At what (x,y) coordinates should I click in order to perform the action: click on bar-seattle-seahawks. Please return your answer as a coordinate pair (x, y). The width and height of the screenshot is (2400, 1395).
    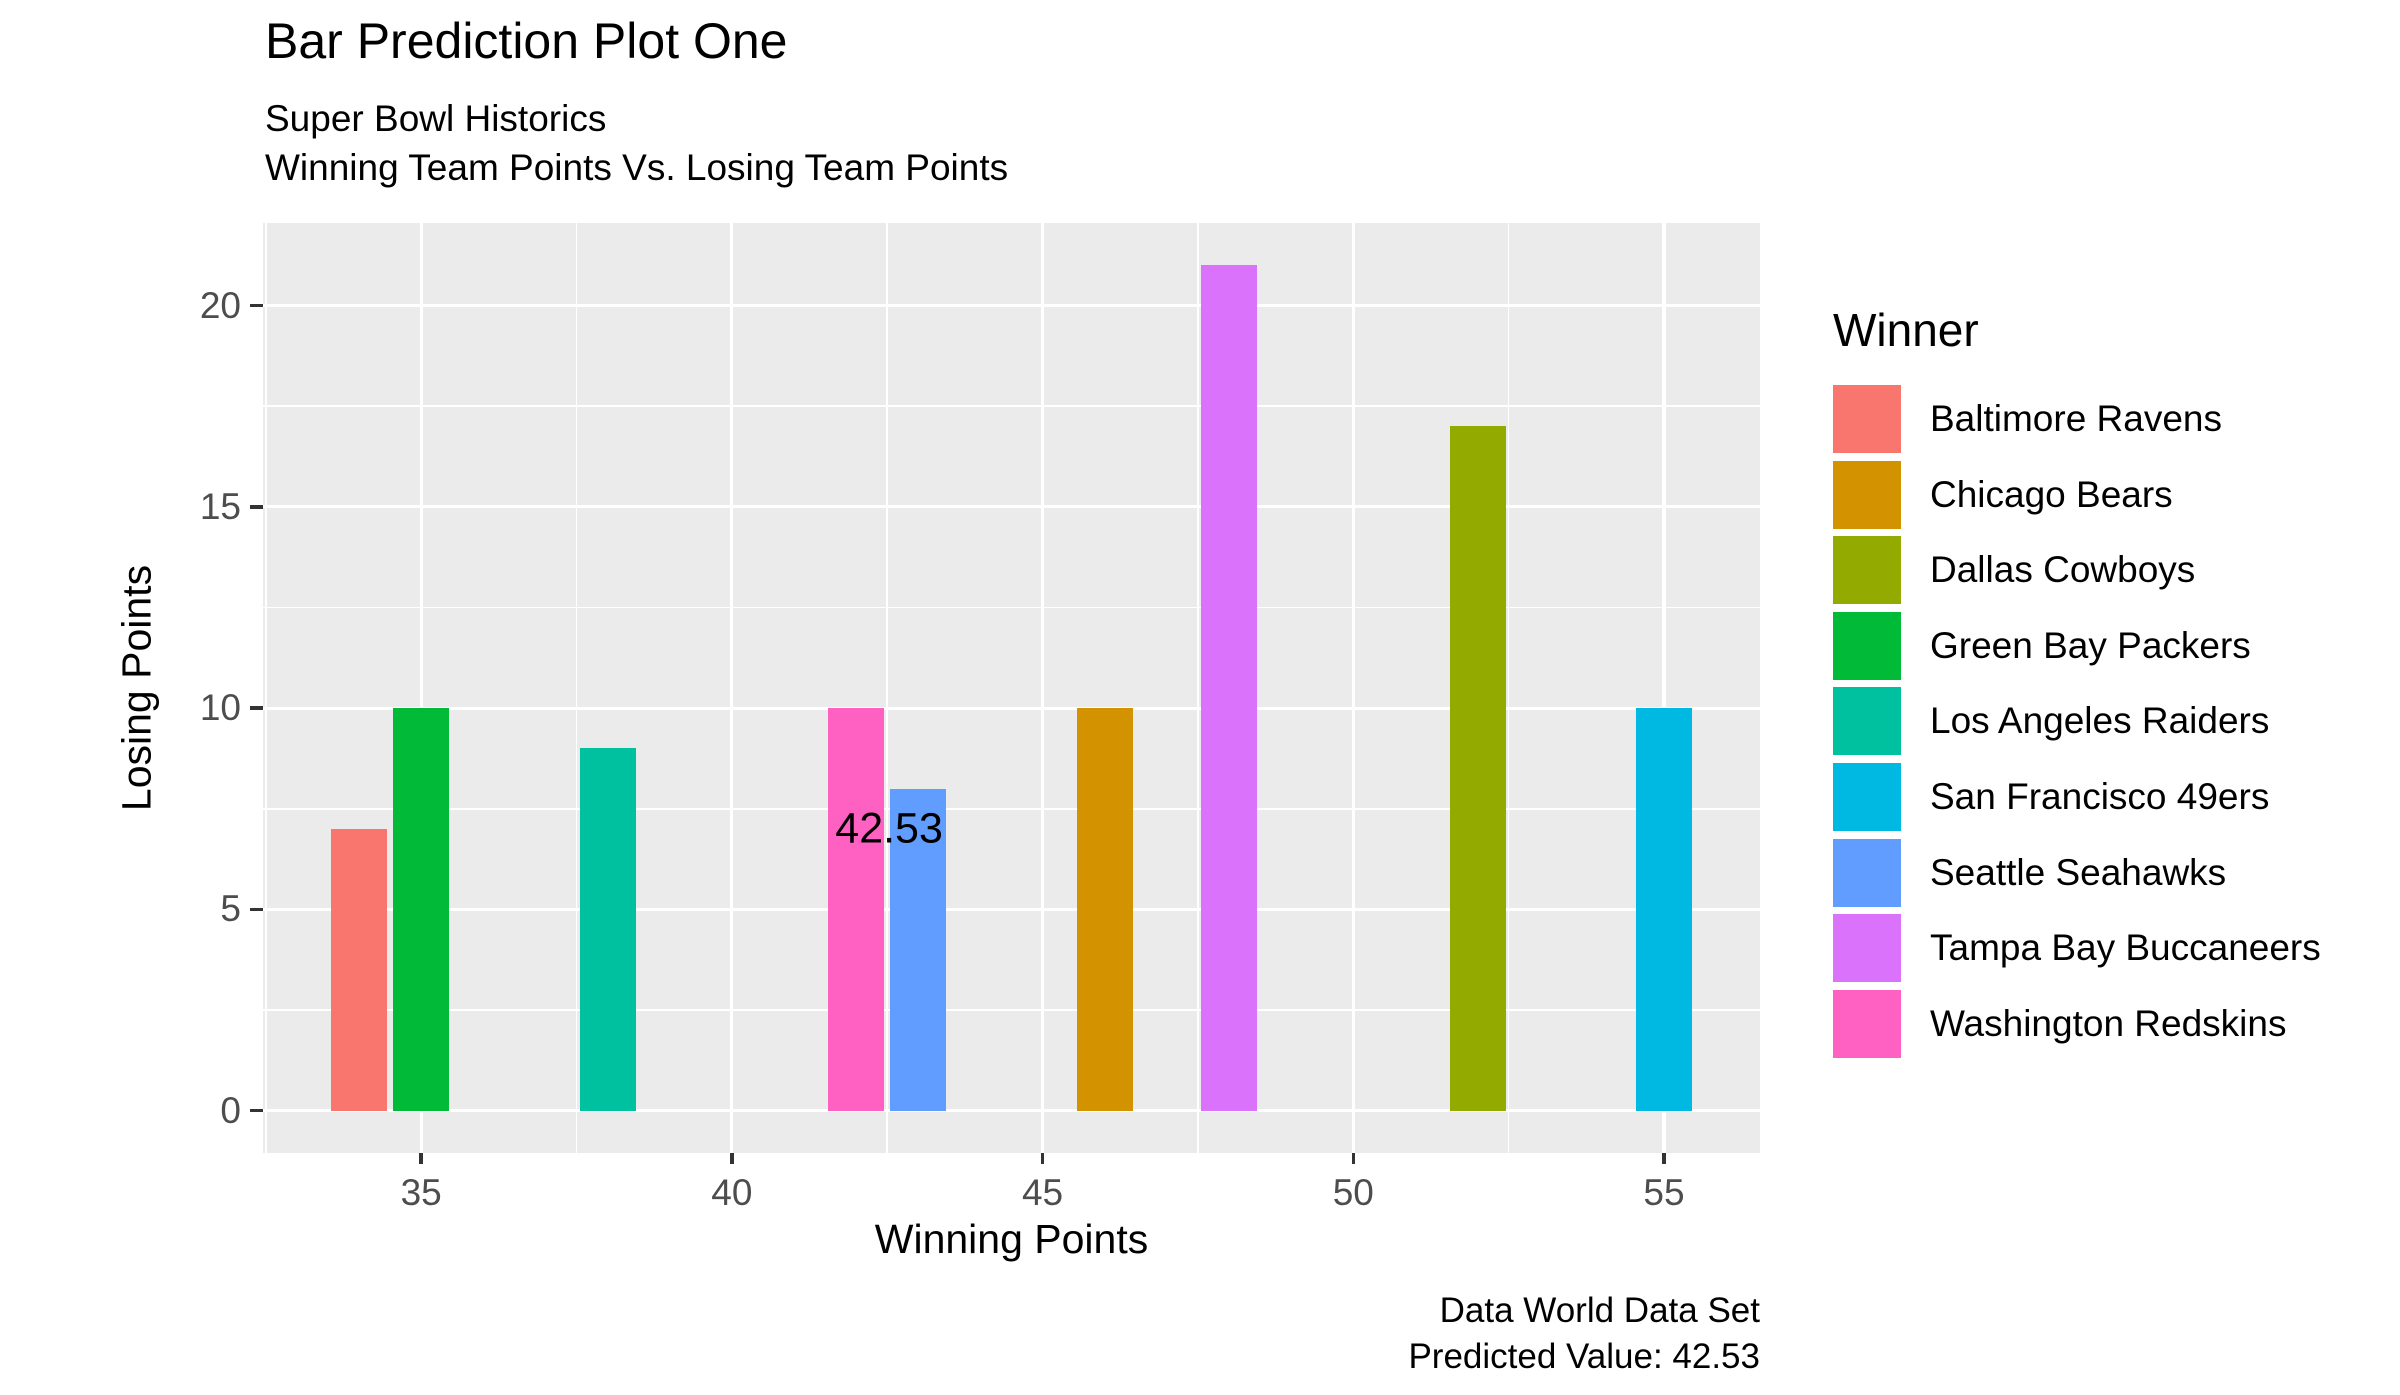
    Looking at the image, I should click on (918, 949).